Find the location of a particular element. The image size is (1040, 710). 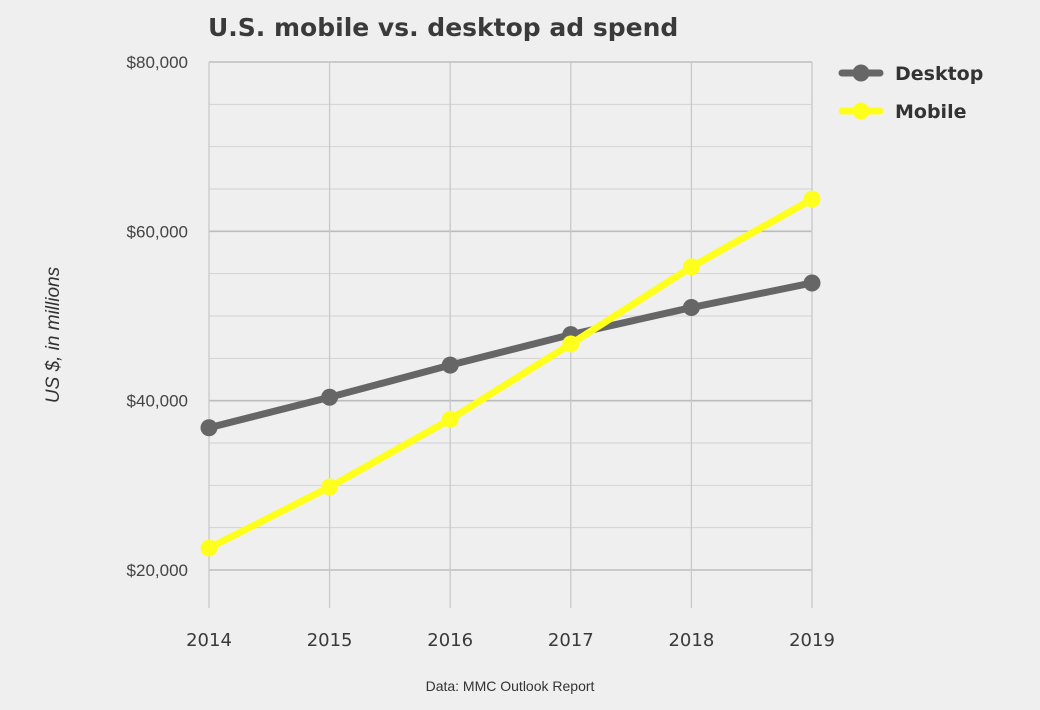

desktop-series-line is located at coordinates (510, 355).